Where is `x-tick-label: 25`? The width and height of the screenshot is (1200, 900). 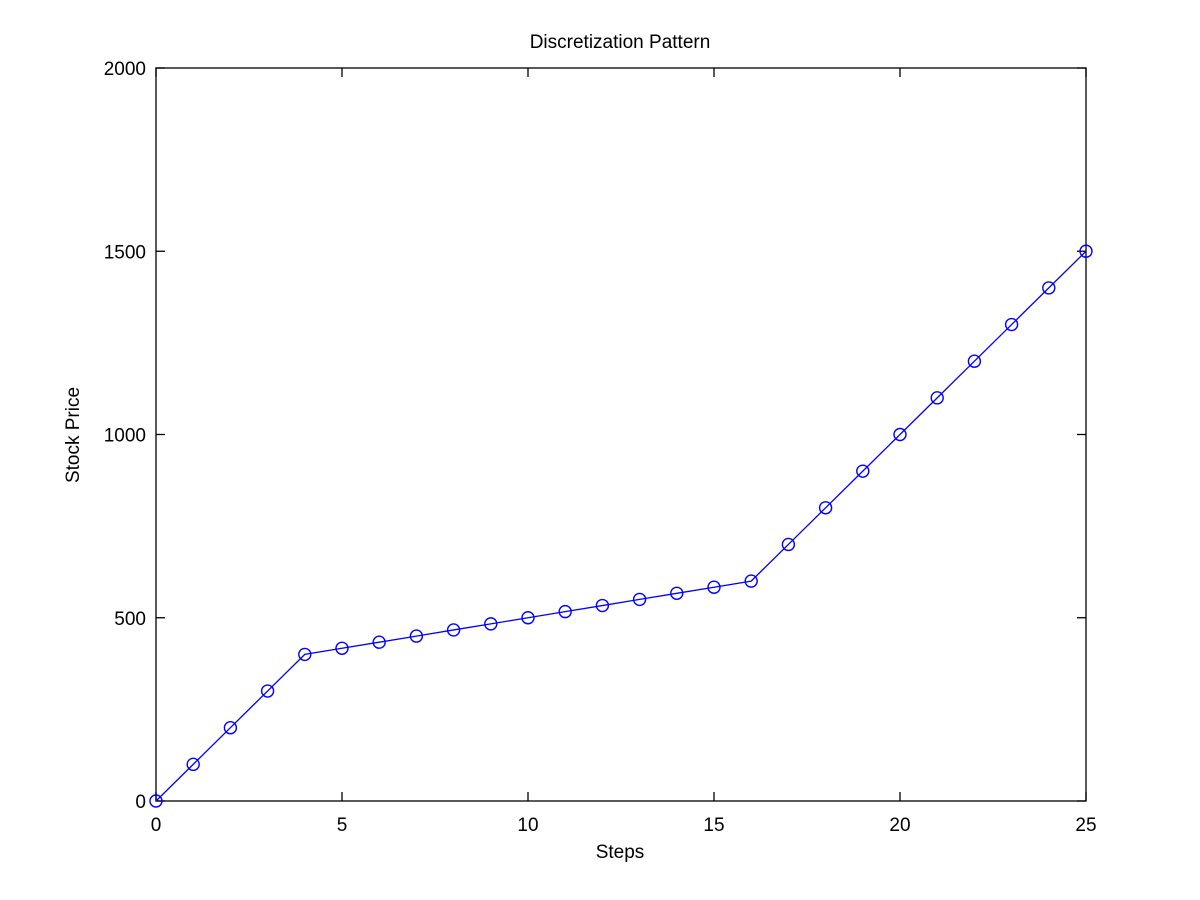 x-tick-label: 25 is located at coordinates (1085, 825).